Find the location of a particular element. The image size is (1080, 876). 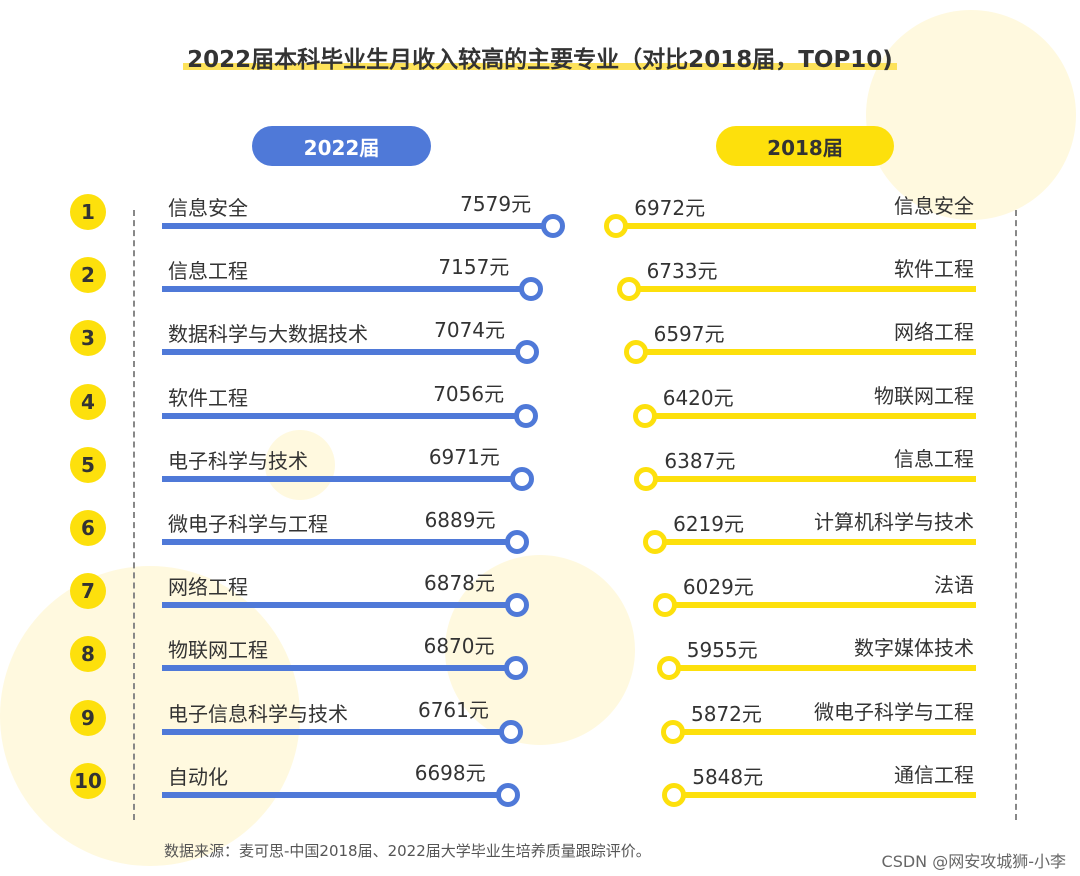

rank-badge: 10 is located at coordinates (88, 780).